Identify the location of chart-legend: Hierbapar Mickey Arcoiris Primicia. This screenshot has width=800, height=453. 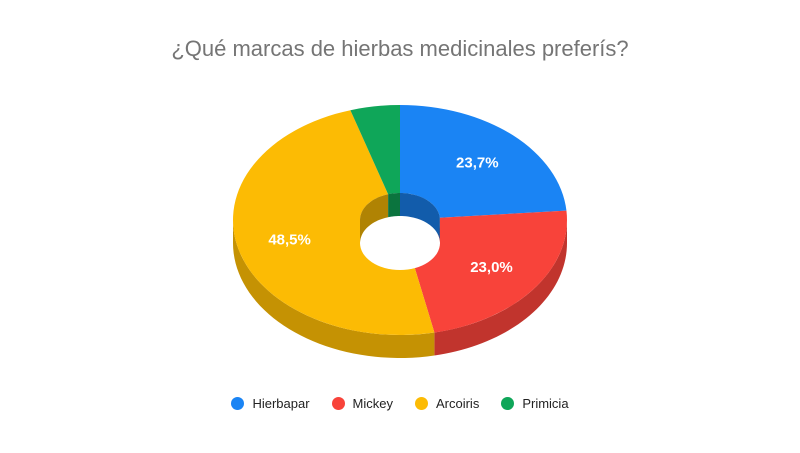
(400, 403).